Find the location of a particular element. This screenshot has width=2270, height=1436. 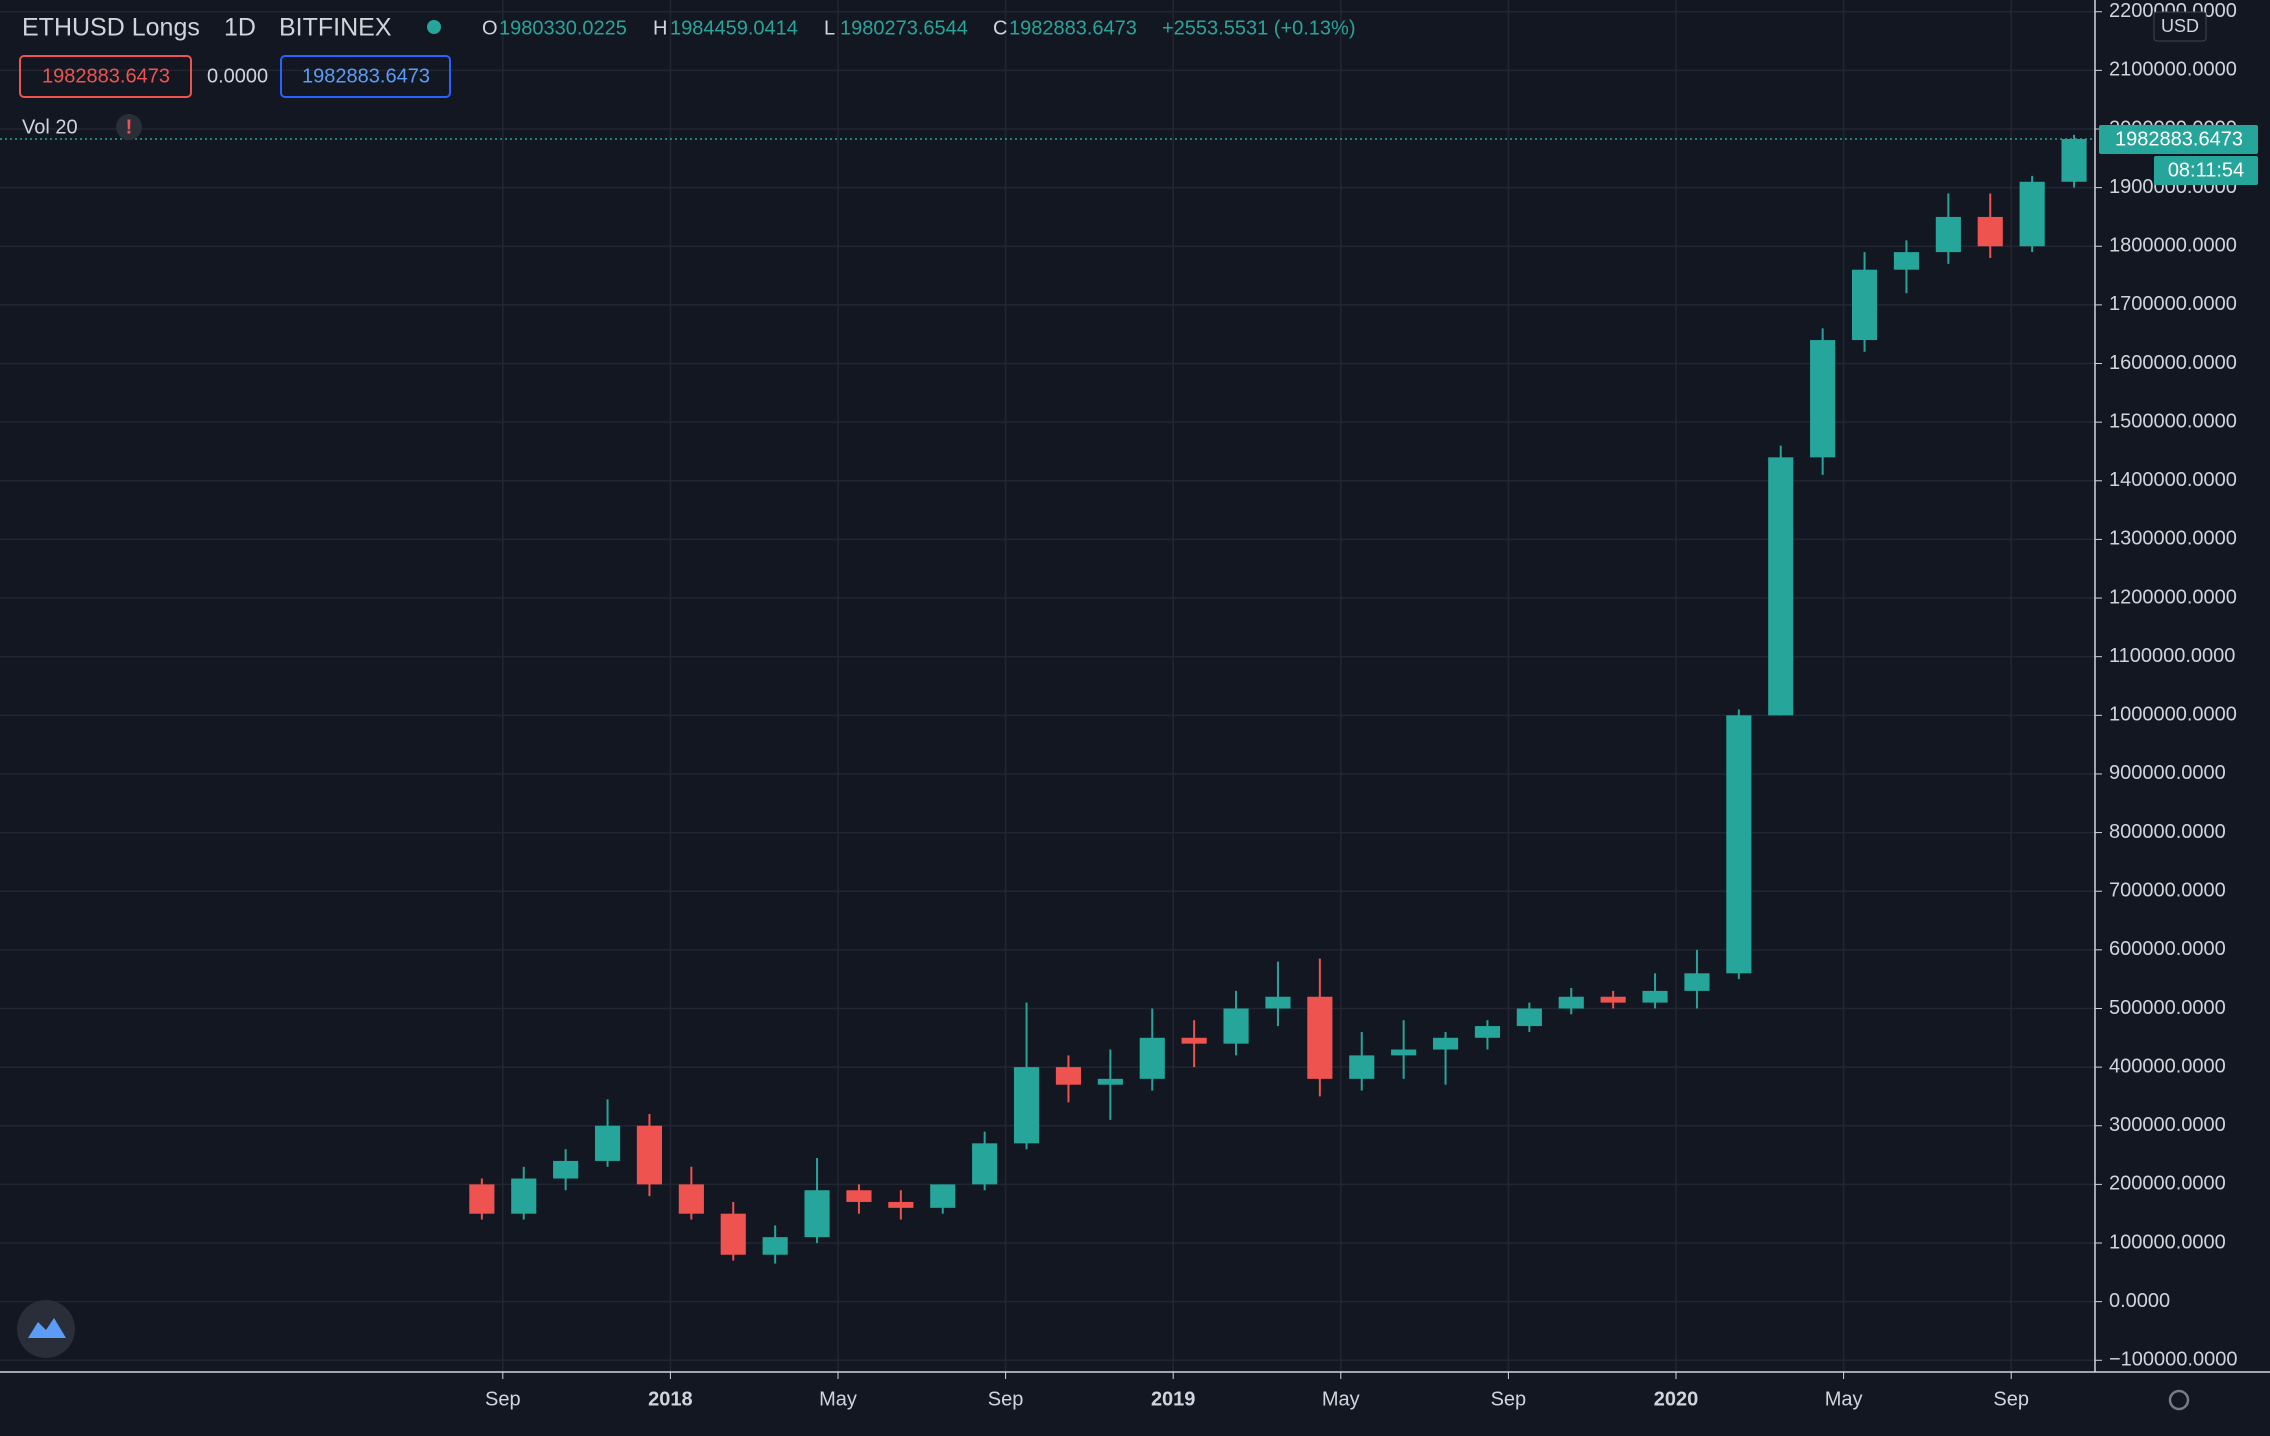

countdown-box is located at coordinates (2206, 171).